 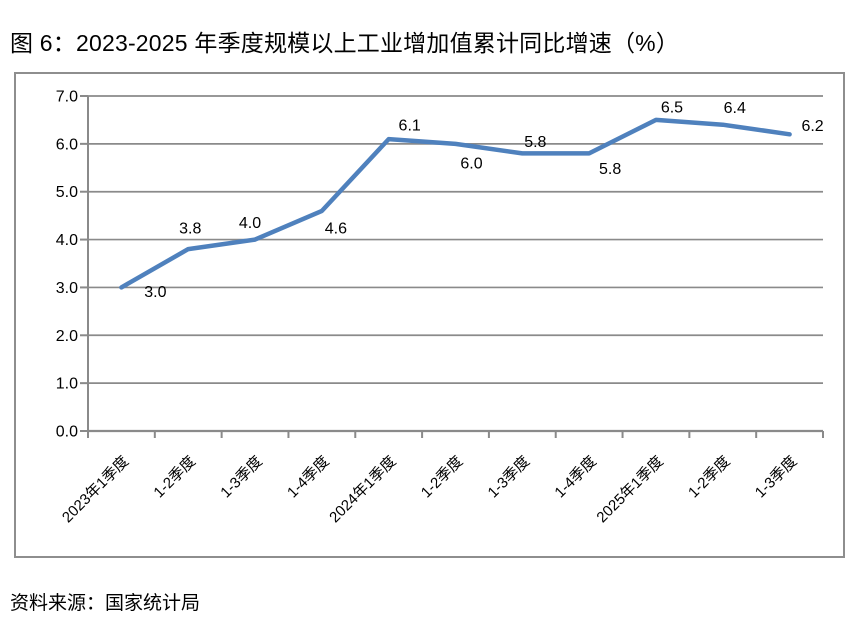 I want to click on y-axis-label: 0.0, so click(x=67, y=432).